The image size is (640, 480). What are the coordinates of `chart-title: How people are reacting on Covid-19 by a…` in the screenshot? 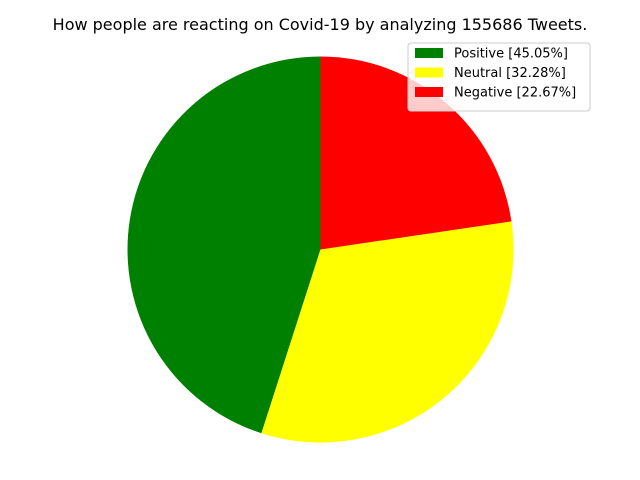 It's located at (320, 24).